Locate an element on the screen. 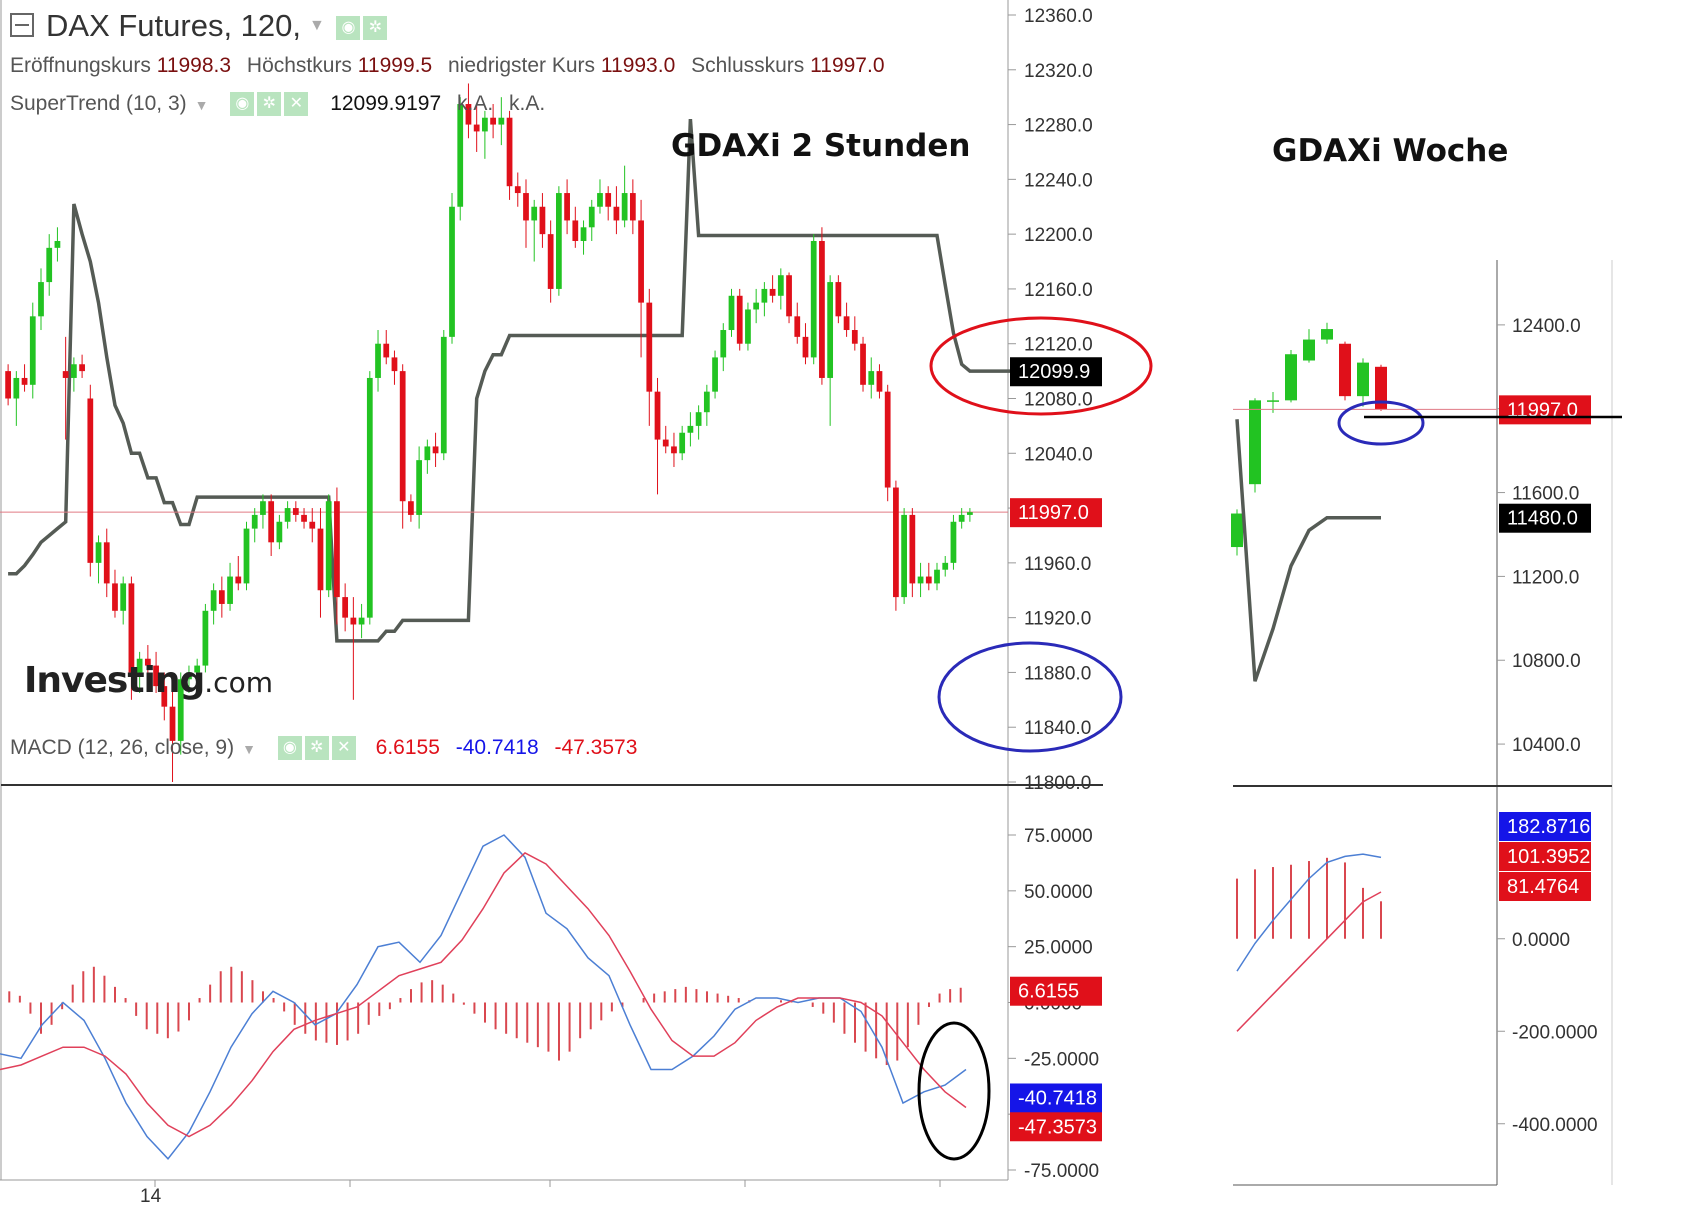 The image size is (1689, 1206). supertrend-line-weekly is located at coordinates (1365, 545).